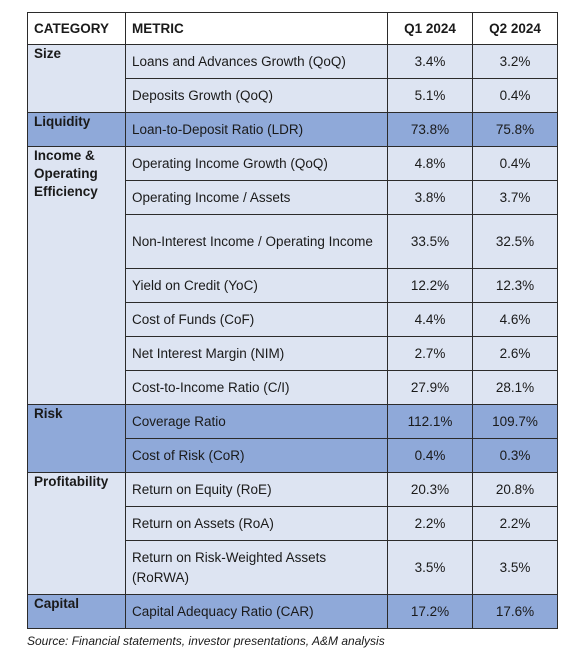 This screenshot has width=566, height=660. I want to click on metric-cell: Return on Assets (RoA), so click(256, 523).